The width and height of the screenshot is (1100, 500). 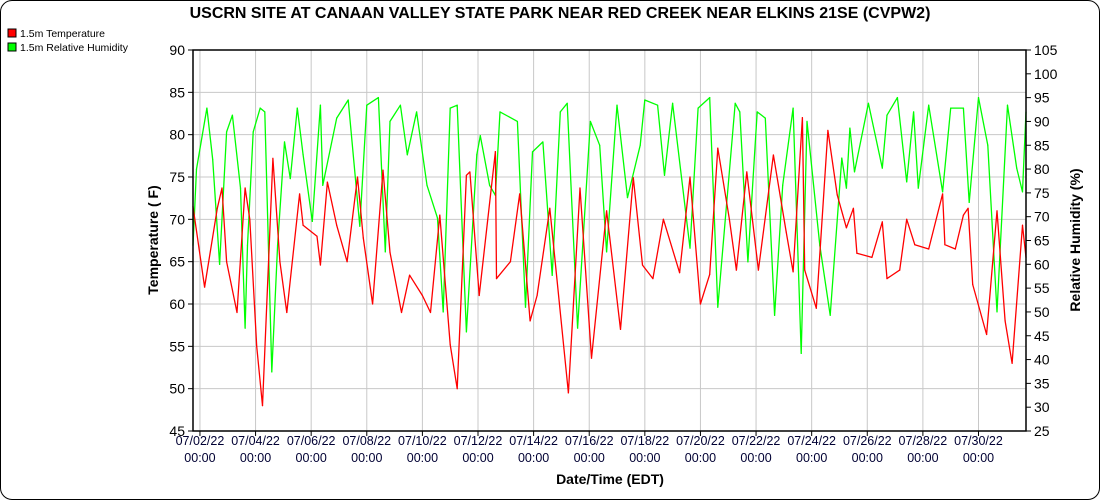 What do you see at coordinates (1046, 74) in the screenshot?
I see `y2-tick-label: 100` at bounding box center [1046, 74].